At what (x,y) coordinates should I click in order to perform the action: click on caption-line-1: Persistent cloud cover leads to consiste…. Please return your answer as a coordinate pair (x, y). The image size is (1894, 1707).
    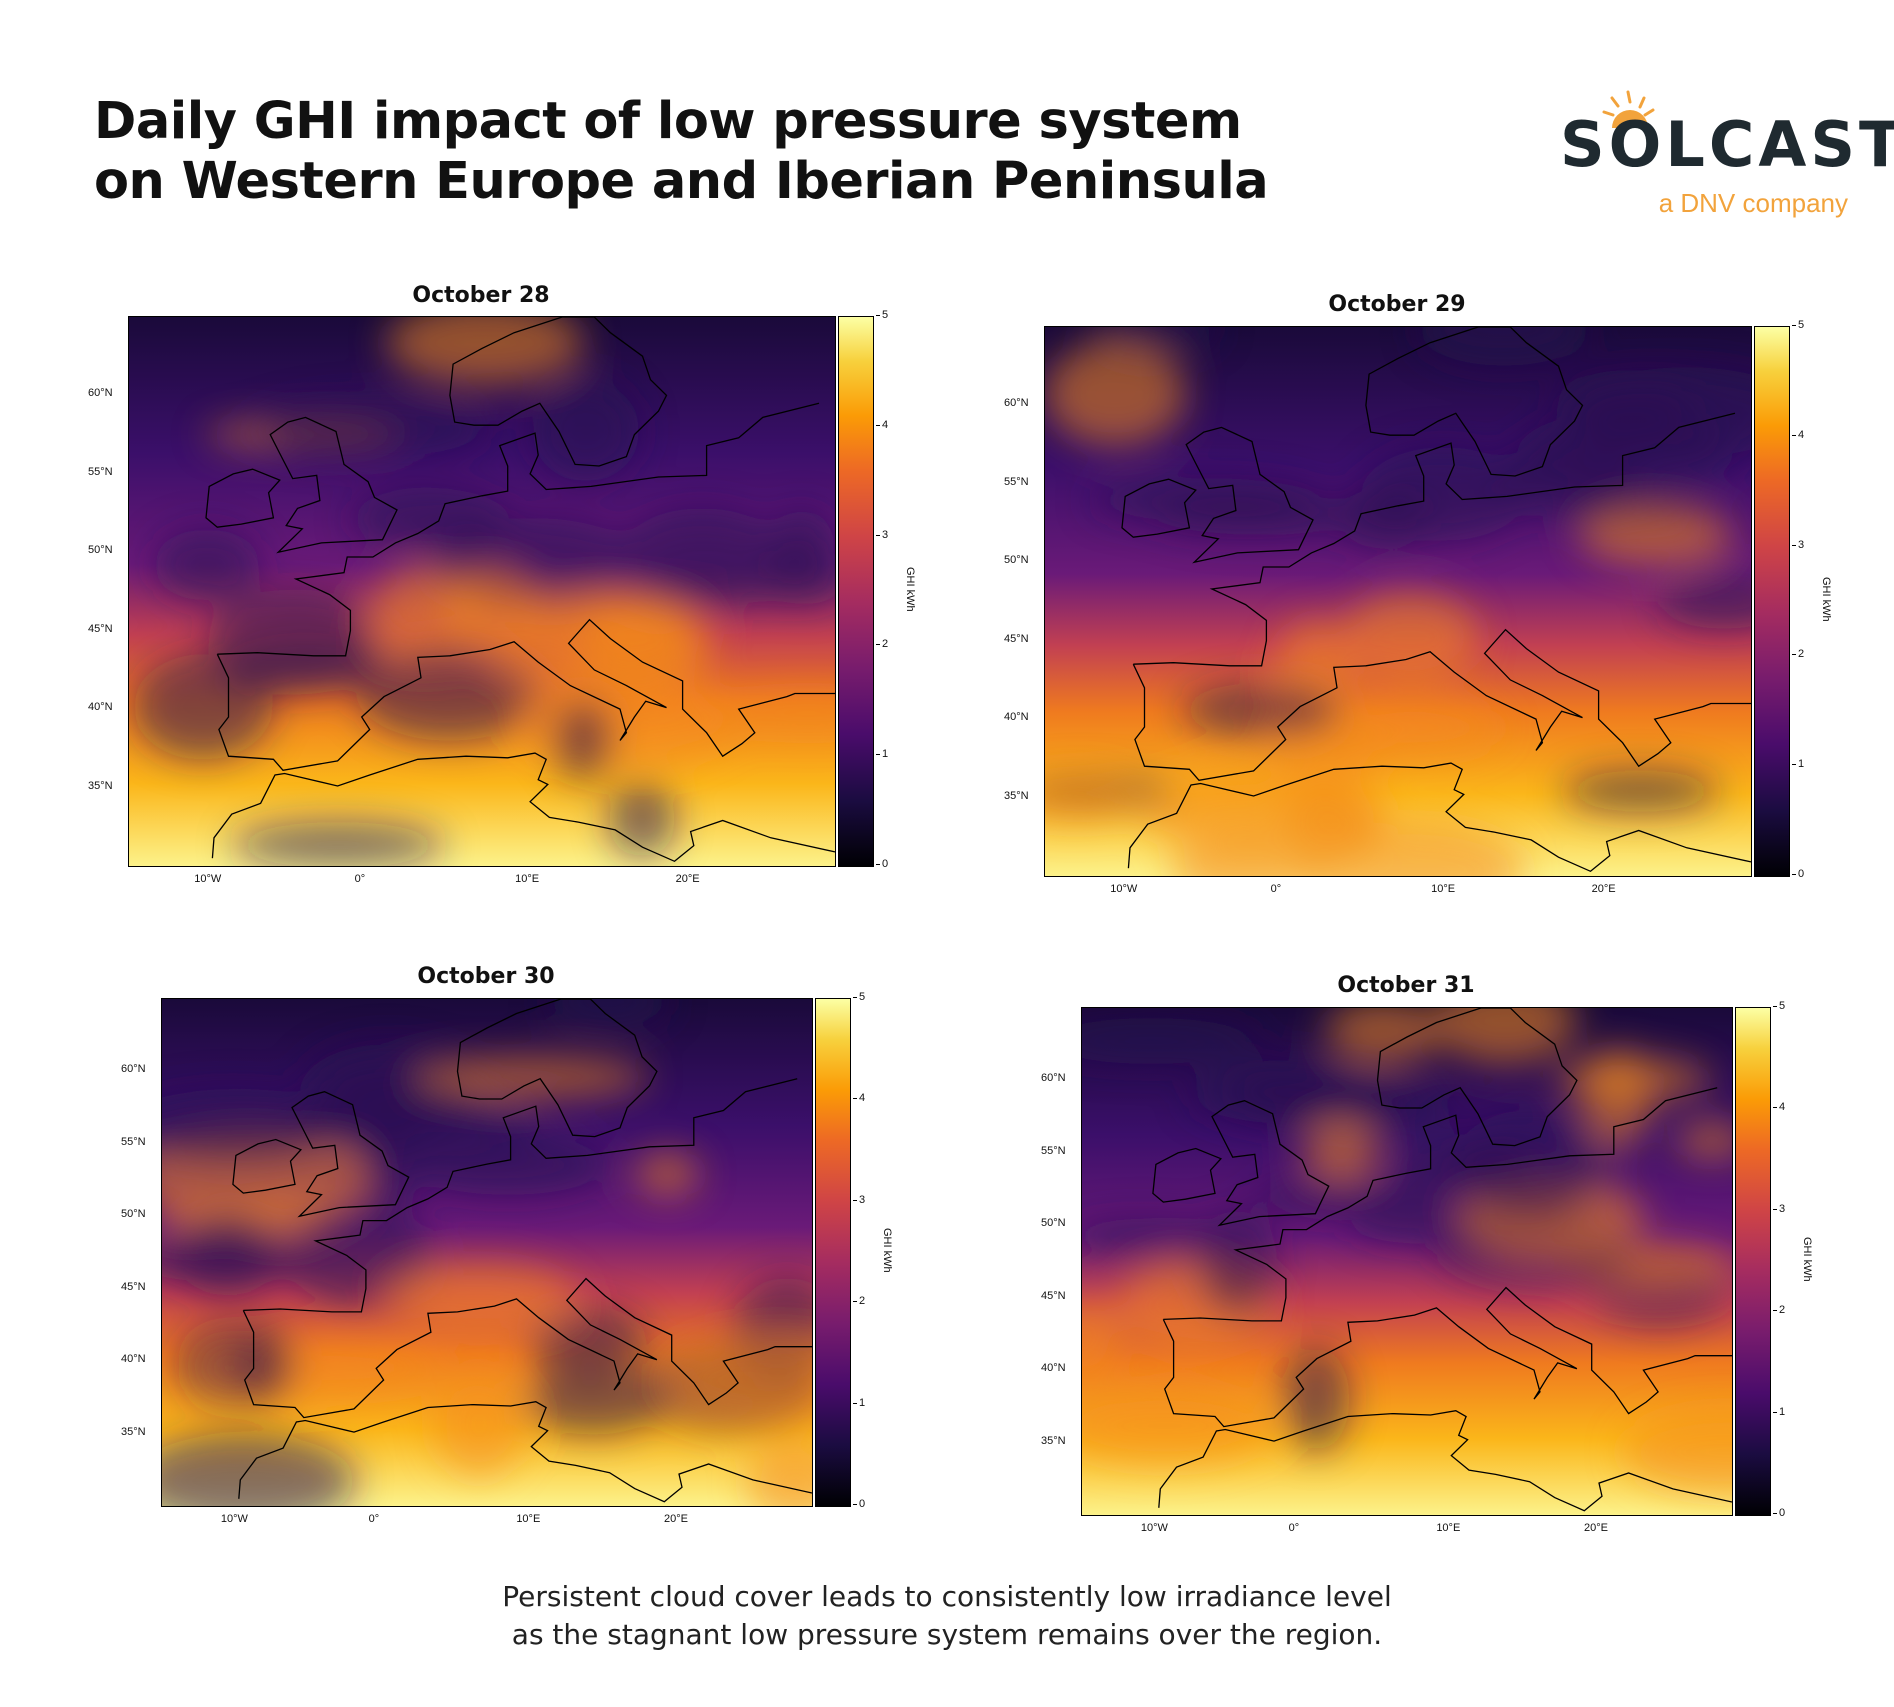
    Looking at the image, I should click on (947, 1596).